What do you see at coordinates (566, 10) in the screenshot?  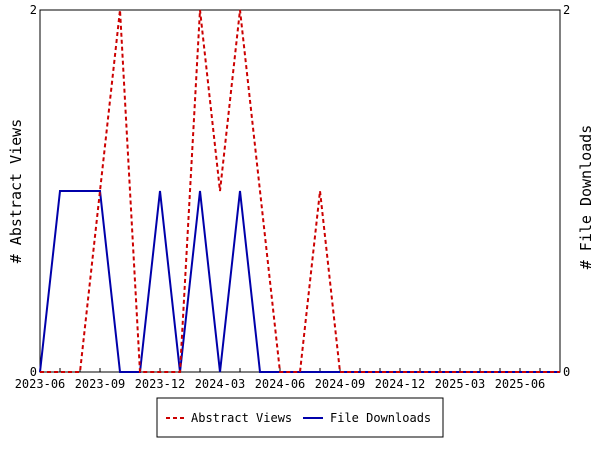 I see `y-tick-label-right: 2` at bounding box center [566, 10].